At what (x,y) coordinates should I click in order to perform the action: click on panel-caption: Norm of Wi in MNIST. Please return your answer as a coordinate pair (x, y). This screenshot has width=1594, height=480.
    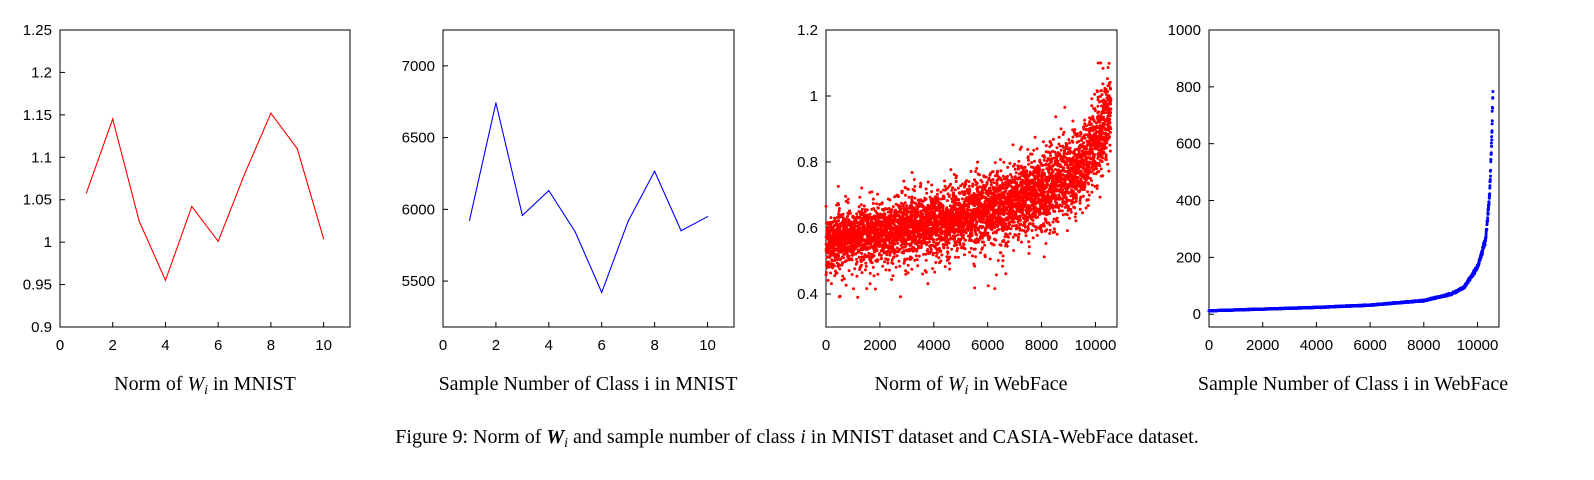
    Looking at the image, I should click on (205, 385).